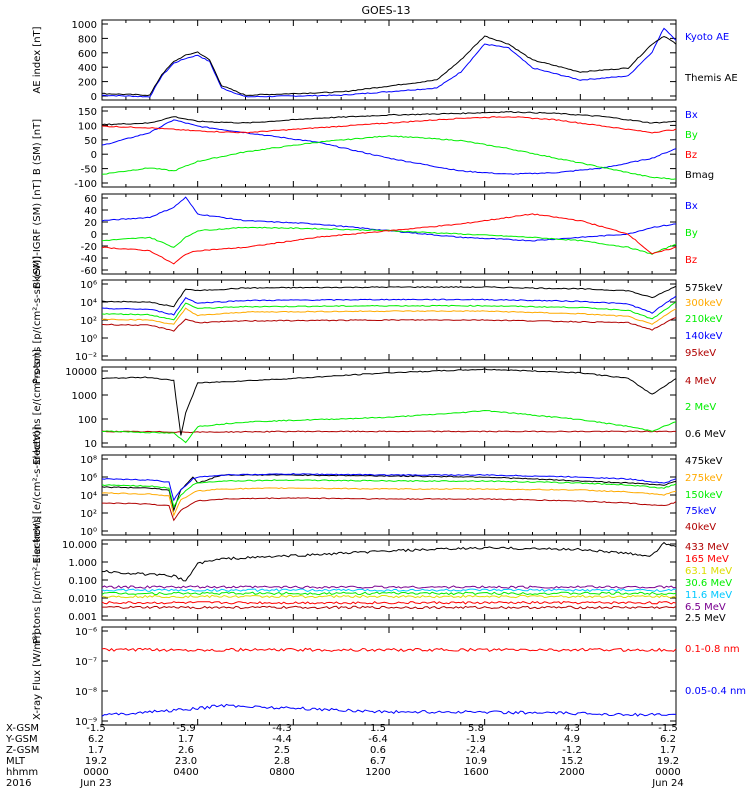 The height and width of the screenshot is (800, 750). Describe the element at coordinates (282, 739) in the screenshot. I see `ephemeris-value: -4.4` at that location.